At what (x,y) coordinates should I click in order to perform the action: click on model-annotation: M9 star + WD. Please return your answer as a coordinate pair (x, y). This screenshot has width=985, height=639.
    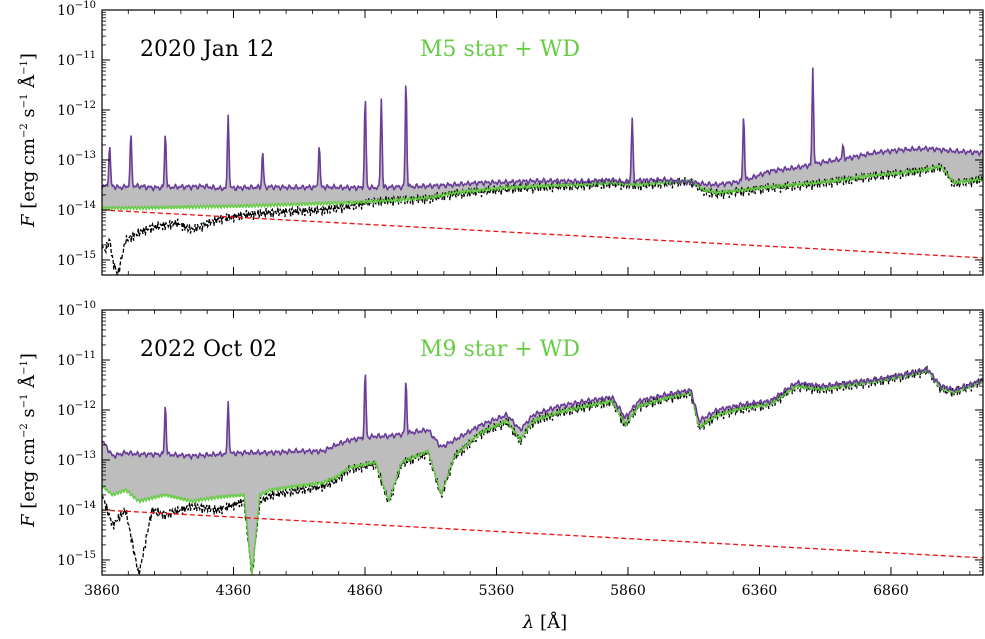
    Looking at the image, I should click on (500, 349).